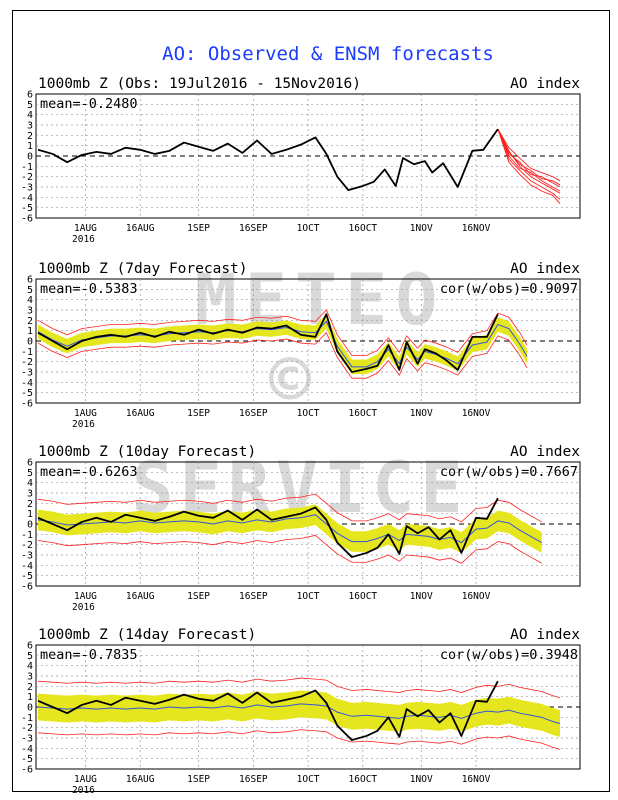 Image resolution: width=618 pixels, height=800 pixels. I want to click on correlation-label: cor(w/obs)=0.7667, so click(509, 472).